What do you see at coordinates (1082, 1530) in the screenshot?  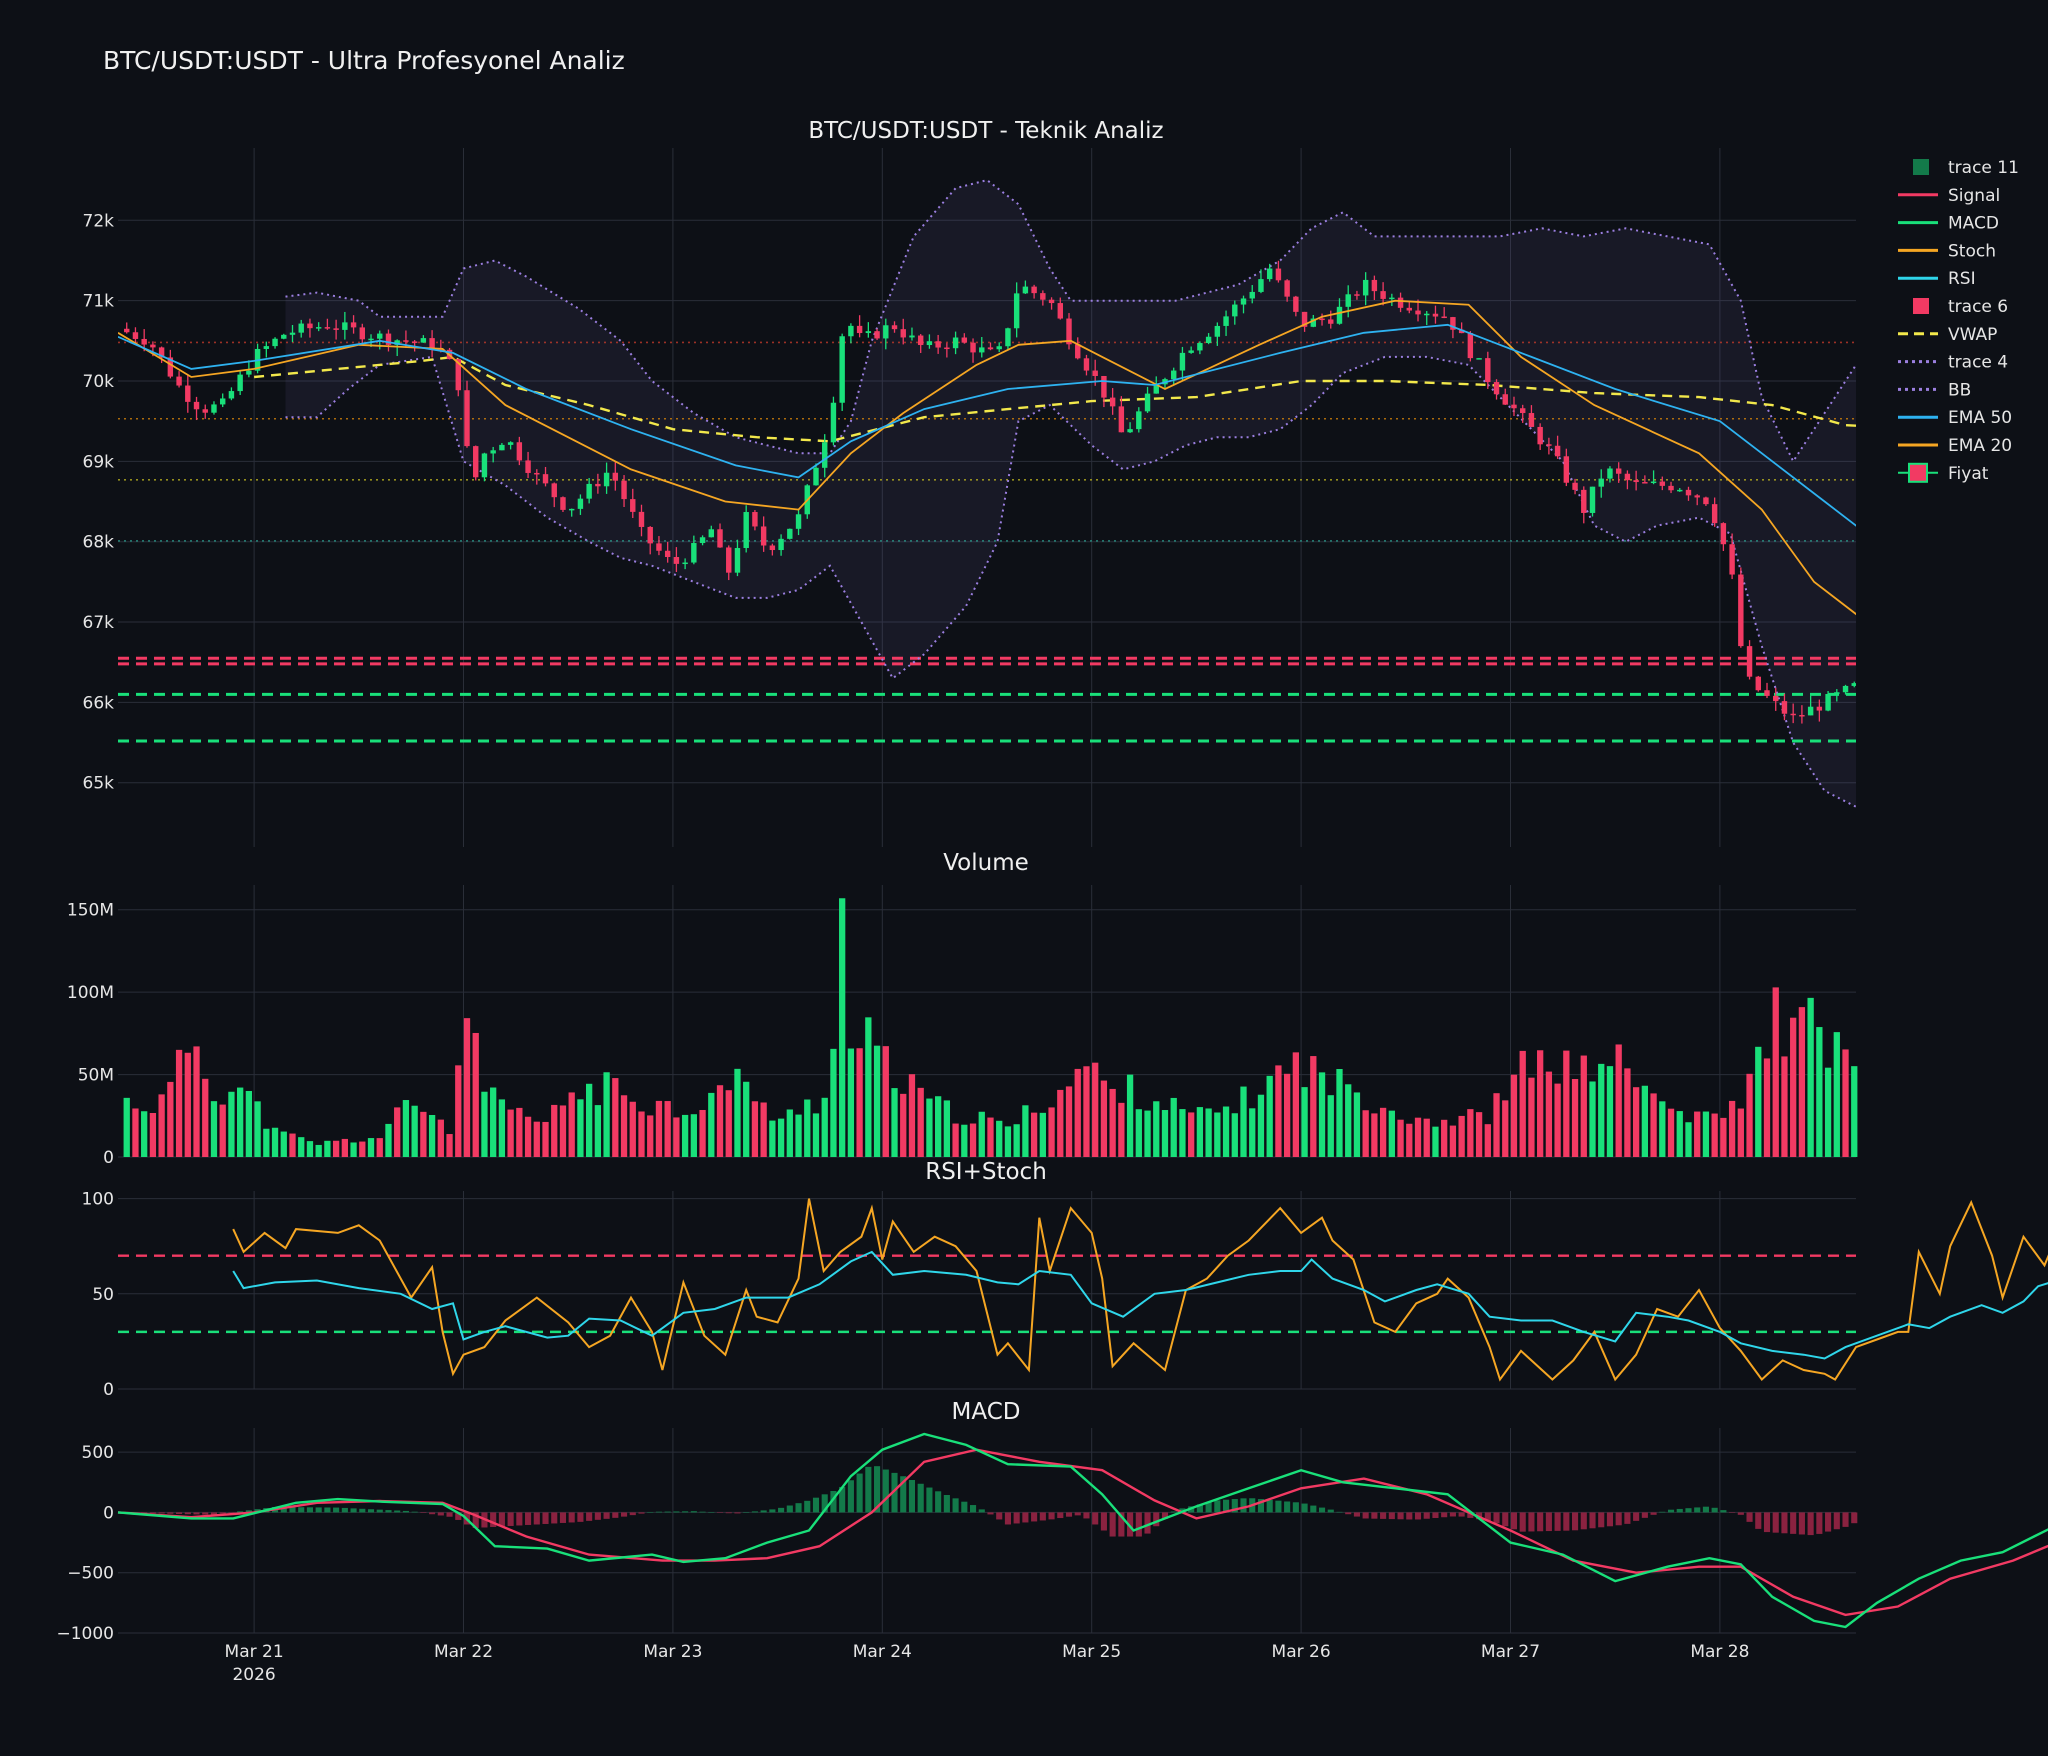 I see `macd-line` at bounding box center [1082, 1530].